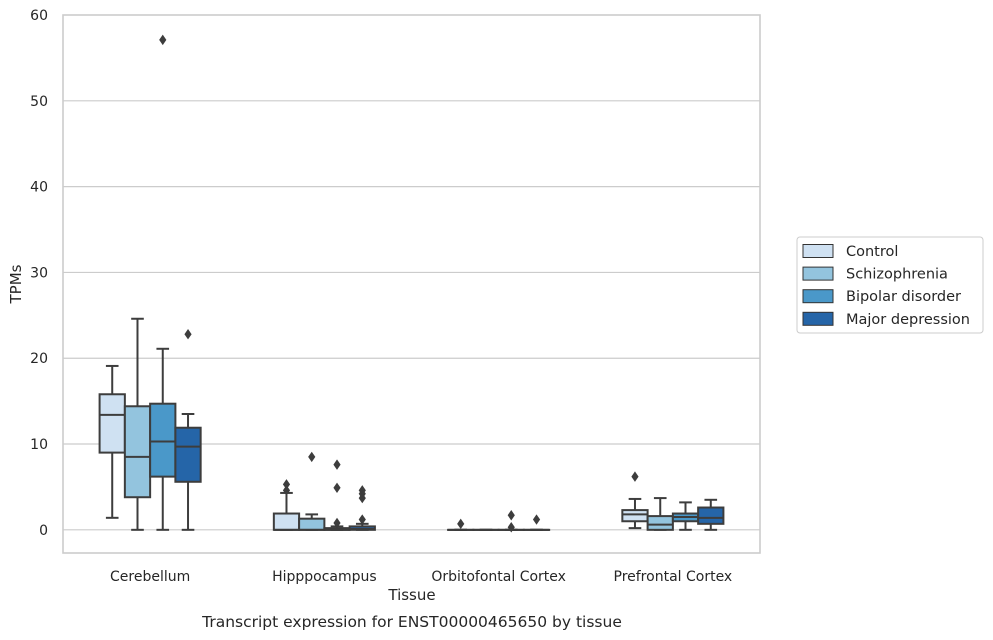  I want to click on legend-label: Bipolar disorder, so click(903, 297).